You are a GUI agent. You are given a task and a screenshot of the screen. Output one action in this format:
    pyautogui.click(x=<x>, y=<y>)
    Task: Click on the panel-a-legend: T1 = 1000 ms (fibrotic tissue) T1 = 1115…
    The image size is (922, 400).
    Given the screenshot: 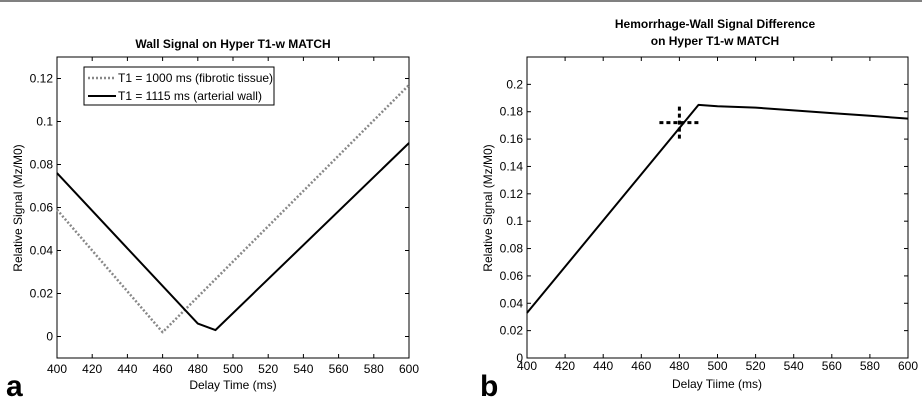 What is the action you would take?
    pyautogui.click(x=179, y=86)
    